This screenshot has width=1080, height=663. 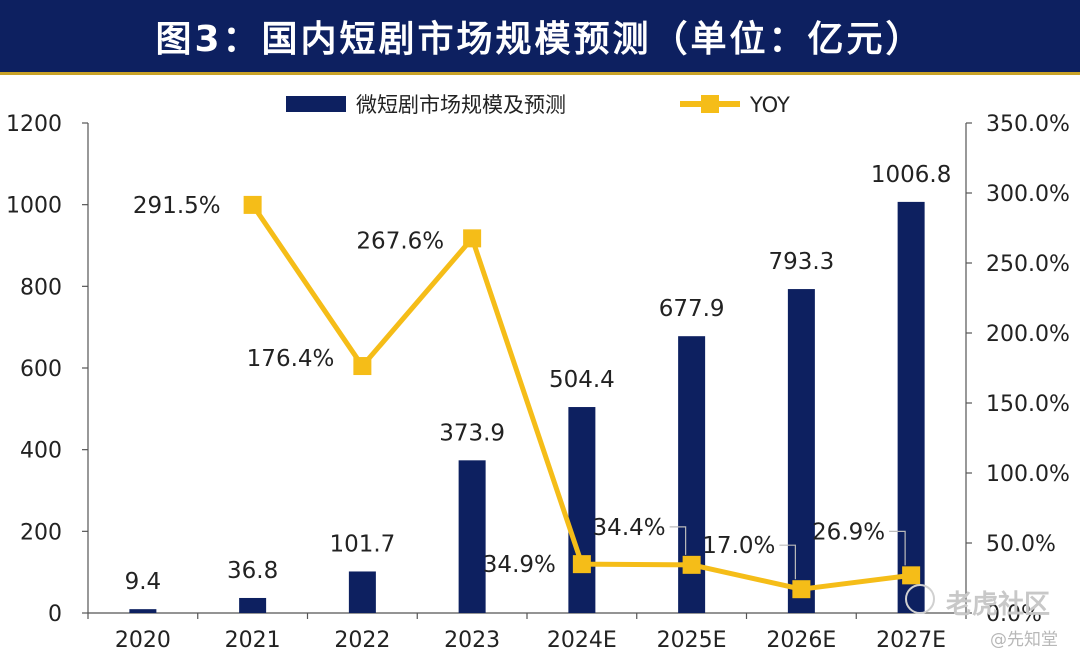 I want to click on yoy-value-label: 34.9%, so click(x=519, y=565).